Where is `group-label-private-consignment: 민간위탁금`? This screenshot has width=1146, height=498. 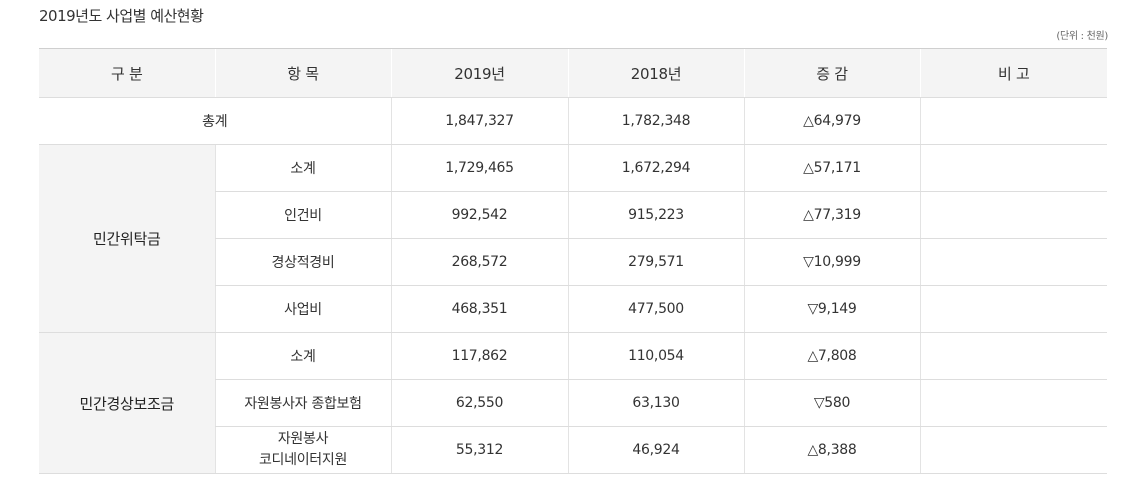
group-label-private-consignment: 민간위탁금 is located at coordinates (127, 238).